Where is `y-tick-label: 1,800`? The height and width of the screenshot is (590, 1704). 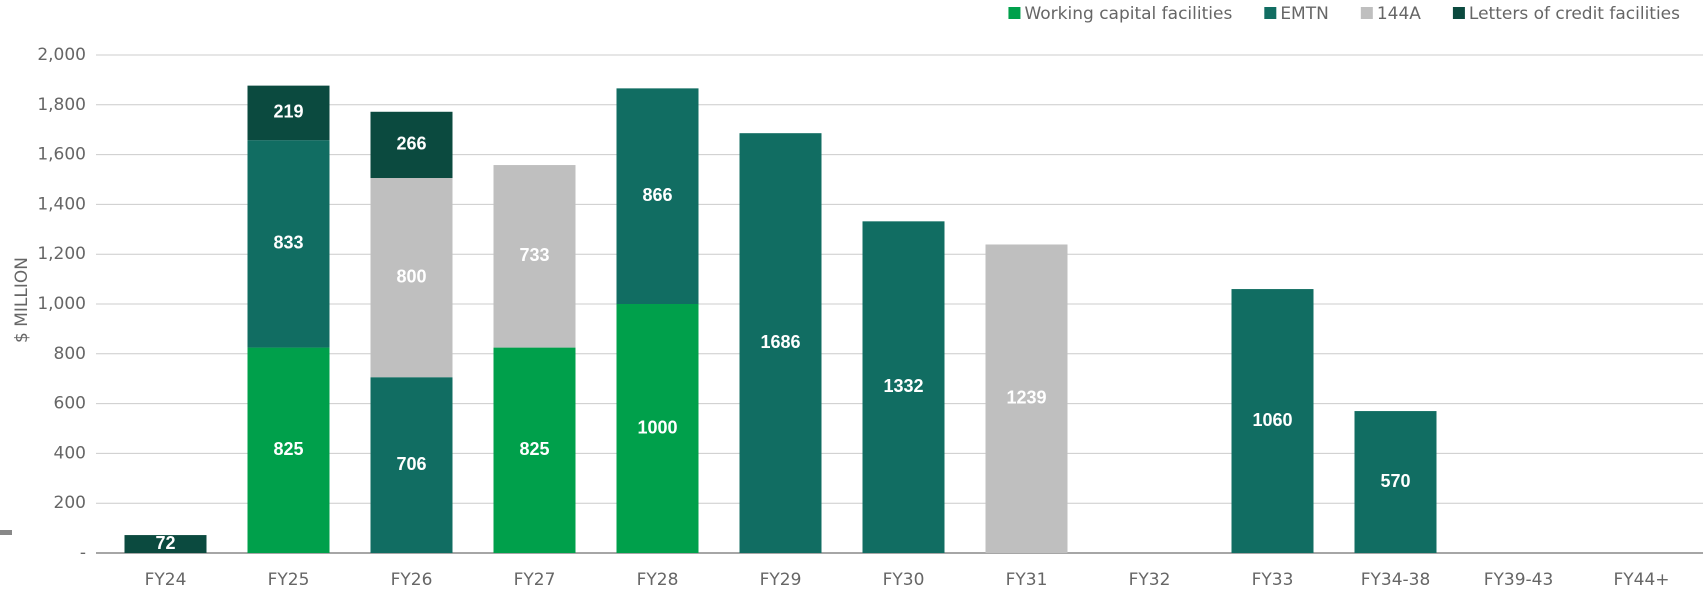 y-tick-label: 1,800 is located at coordinates (61, 105).